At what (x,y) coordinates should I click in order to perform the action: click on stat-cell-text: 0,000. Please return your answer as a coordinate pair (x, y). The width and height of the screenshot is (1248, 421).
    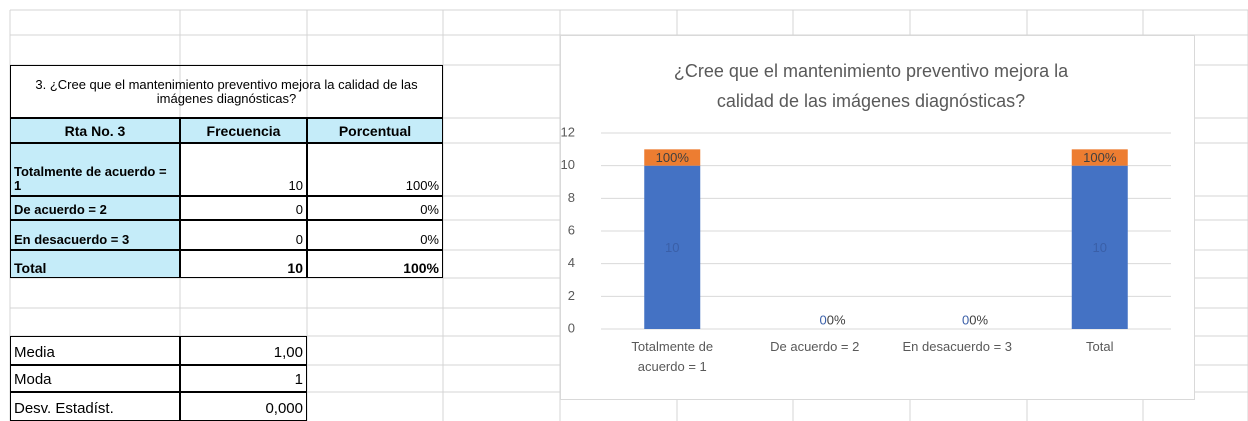
    Looking at the image, I should click on (284, 408).